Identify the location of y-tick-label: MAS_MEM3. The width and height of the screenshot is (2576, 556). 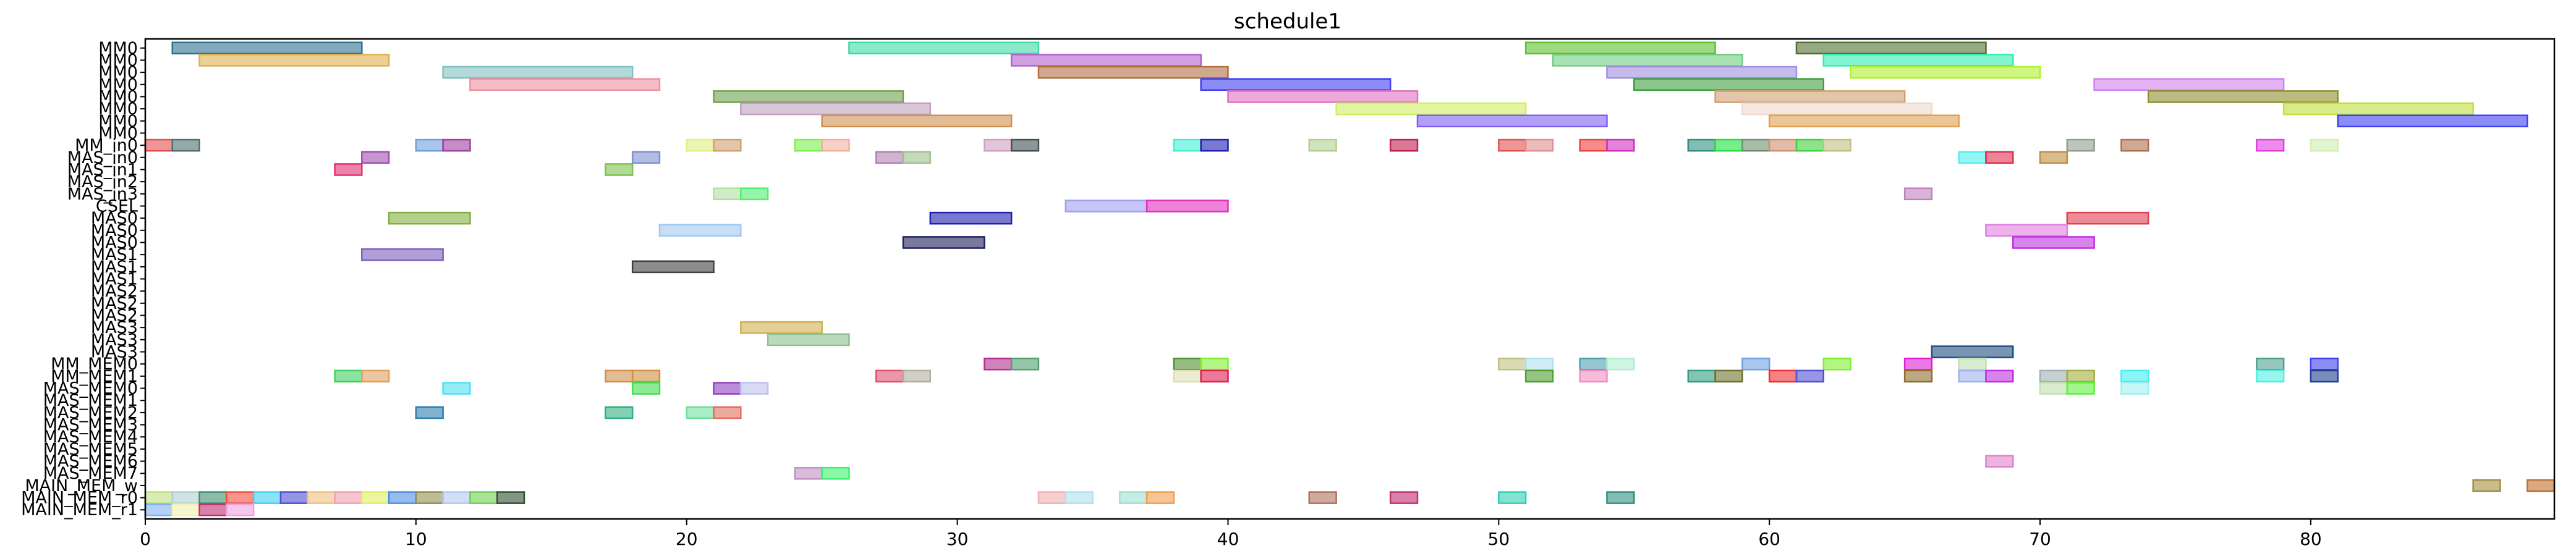
(90, 425).